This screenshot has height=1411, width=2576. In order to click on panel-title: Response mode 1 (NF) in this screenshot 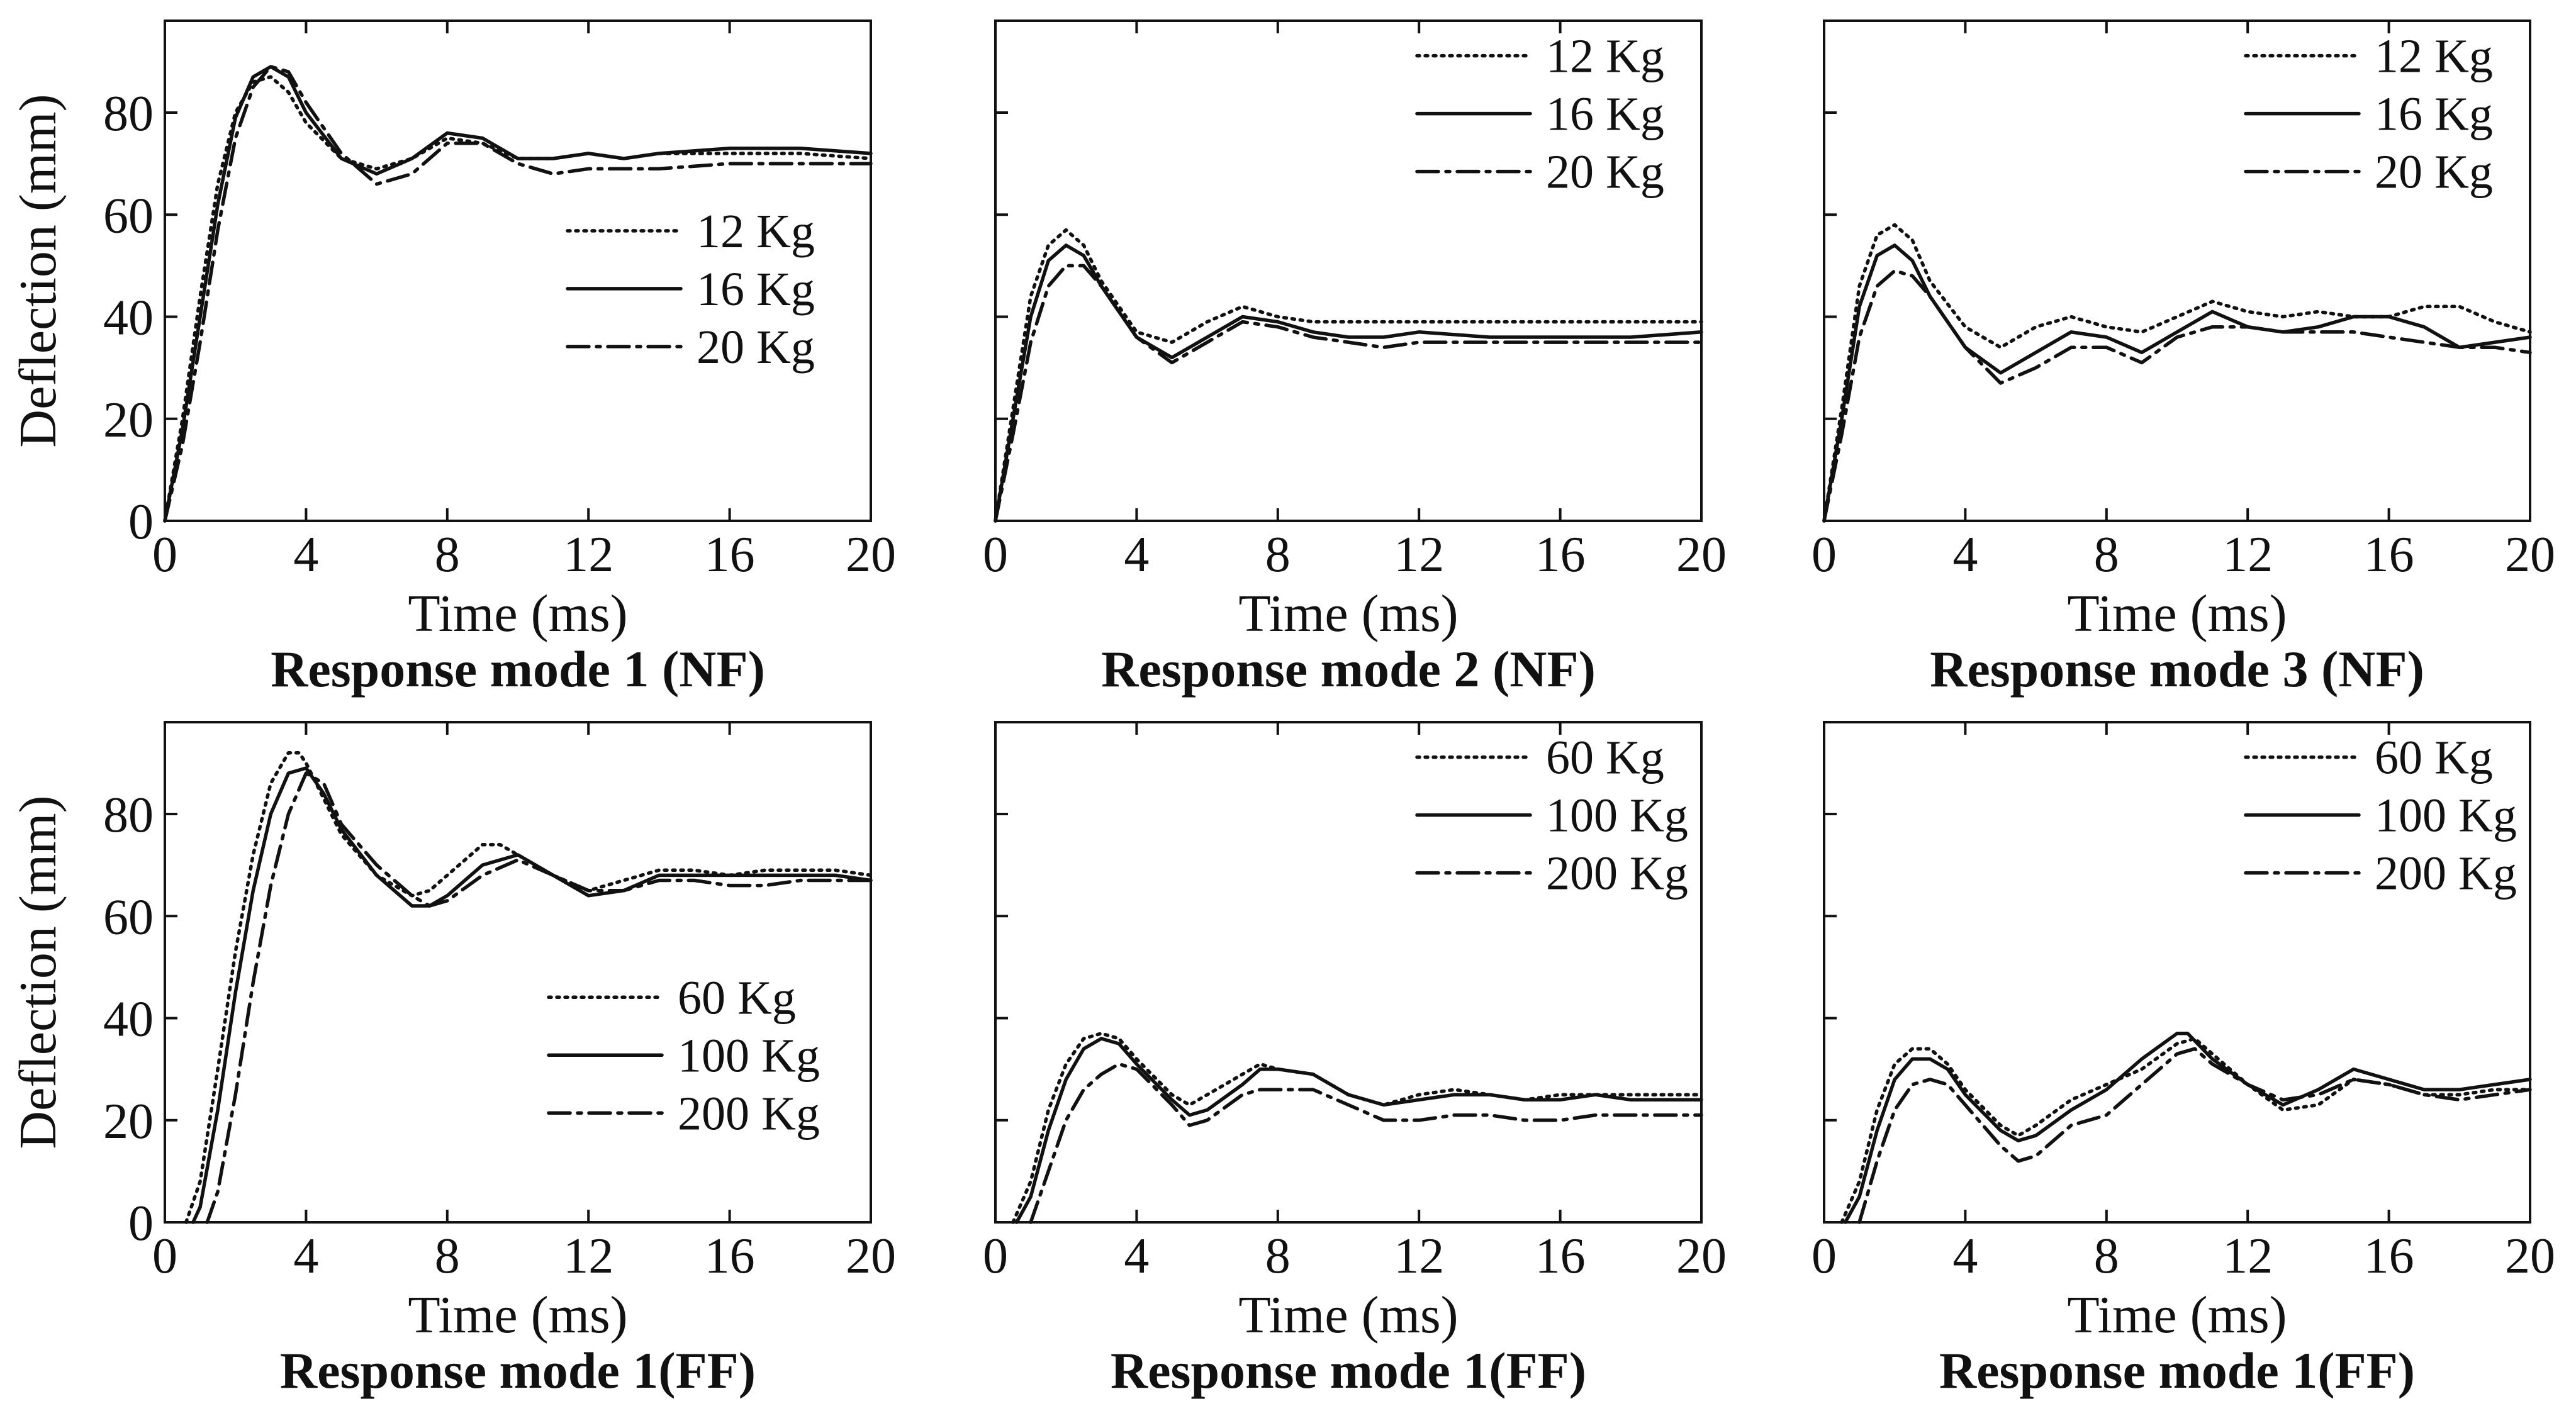, I will do `click(518, 669)`.